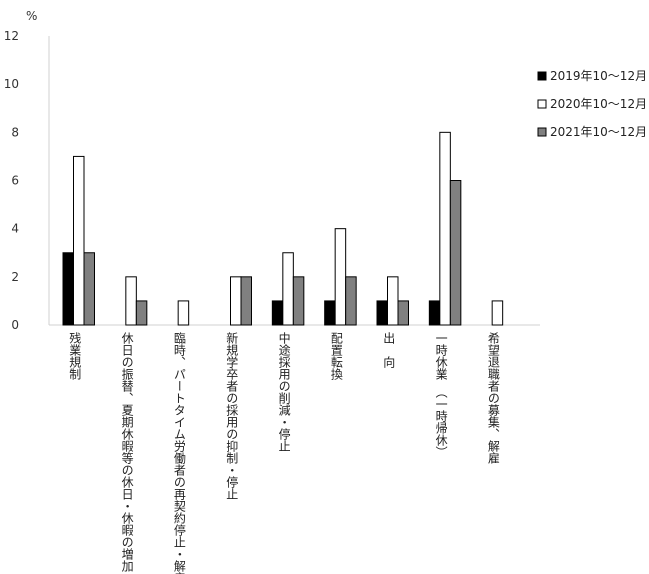 The height and width of the screenshot is (574, 649). Describe the element at coordinates (598, 132) in the screenshot. I see `legend-label: 2021年10～12月` at that location.